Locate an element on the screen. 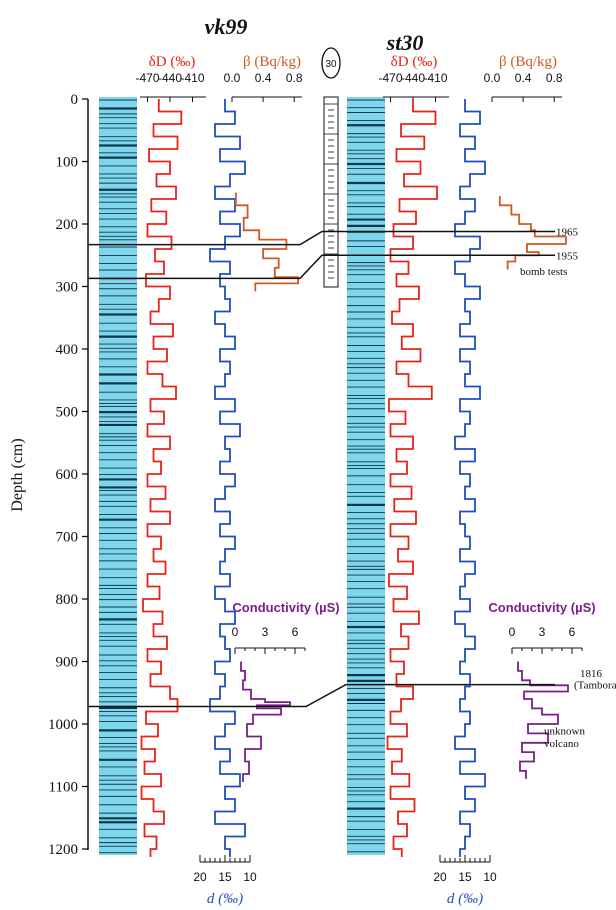 This screenshot has height=910, width=616. annotation-5: unknown is located at coordinates (564, 731).